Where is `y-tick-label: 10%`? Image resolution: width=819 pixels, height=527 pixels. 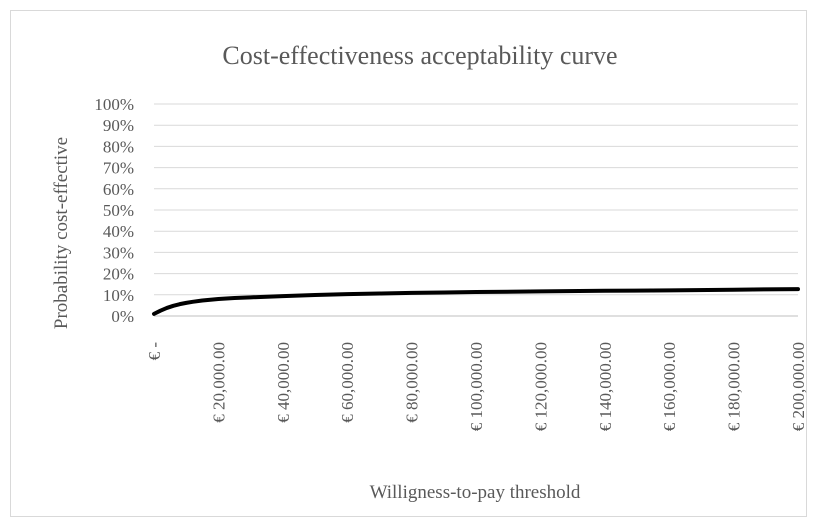 y-tick-label: 10% is located at coordinates (118, 295).